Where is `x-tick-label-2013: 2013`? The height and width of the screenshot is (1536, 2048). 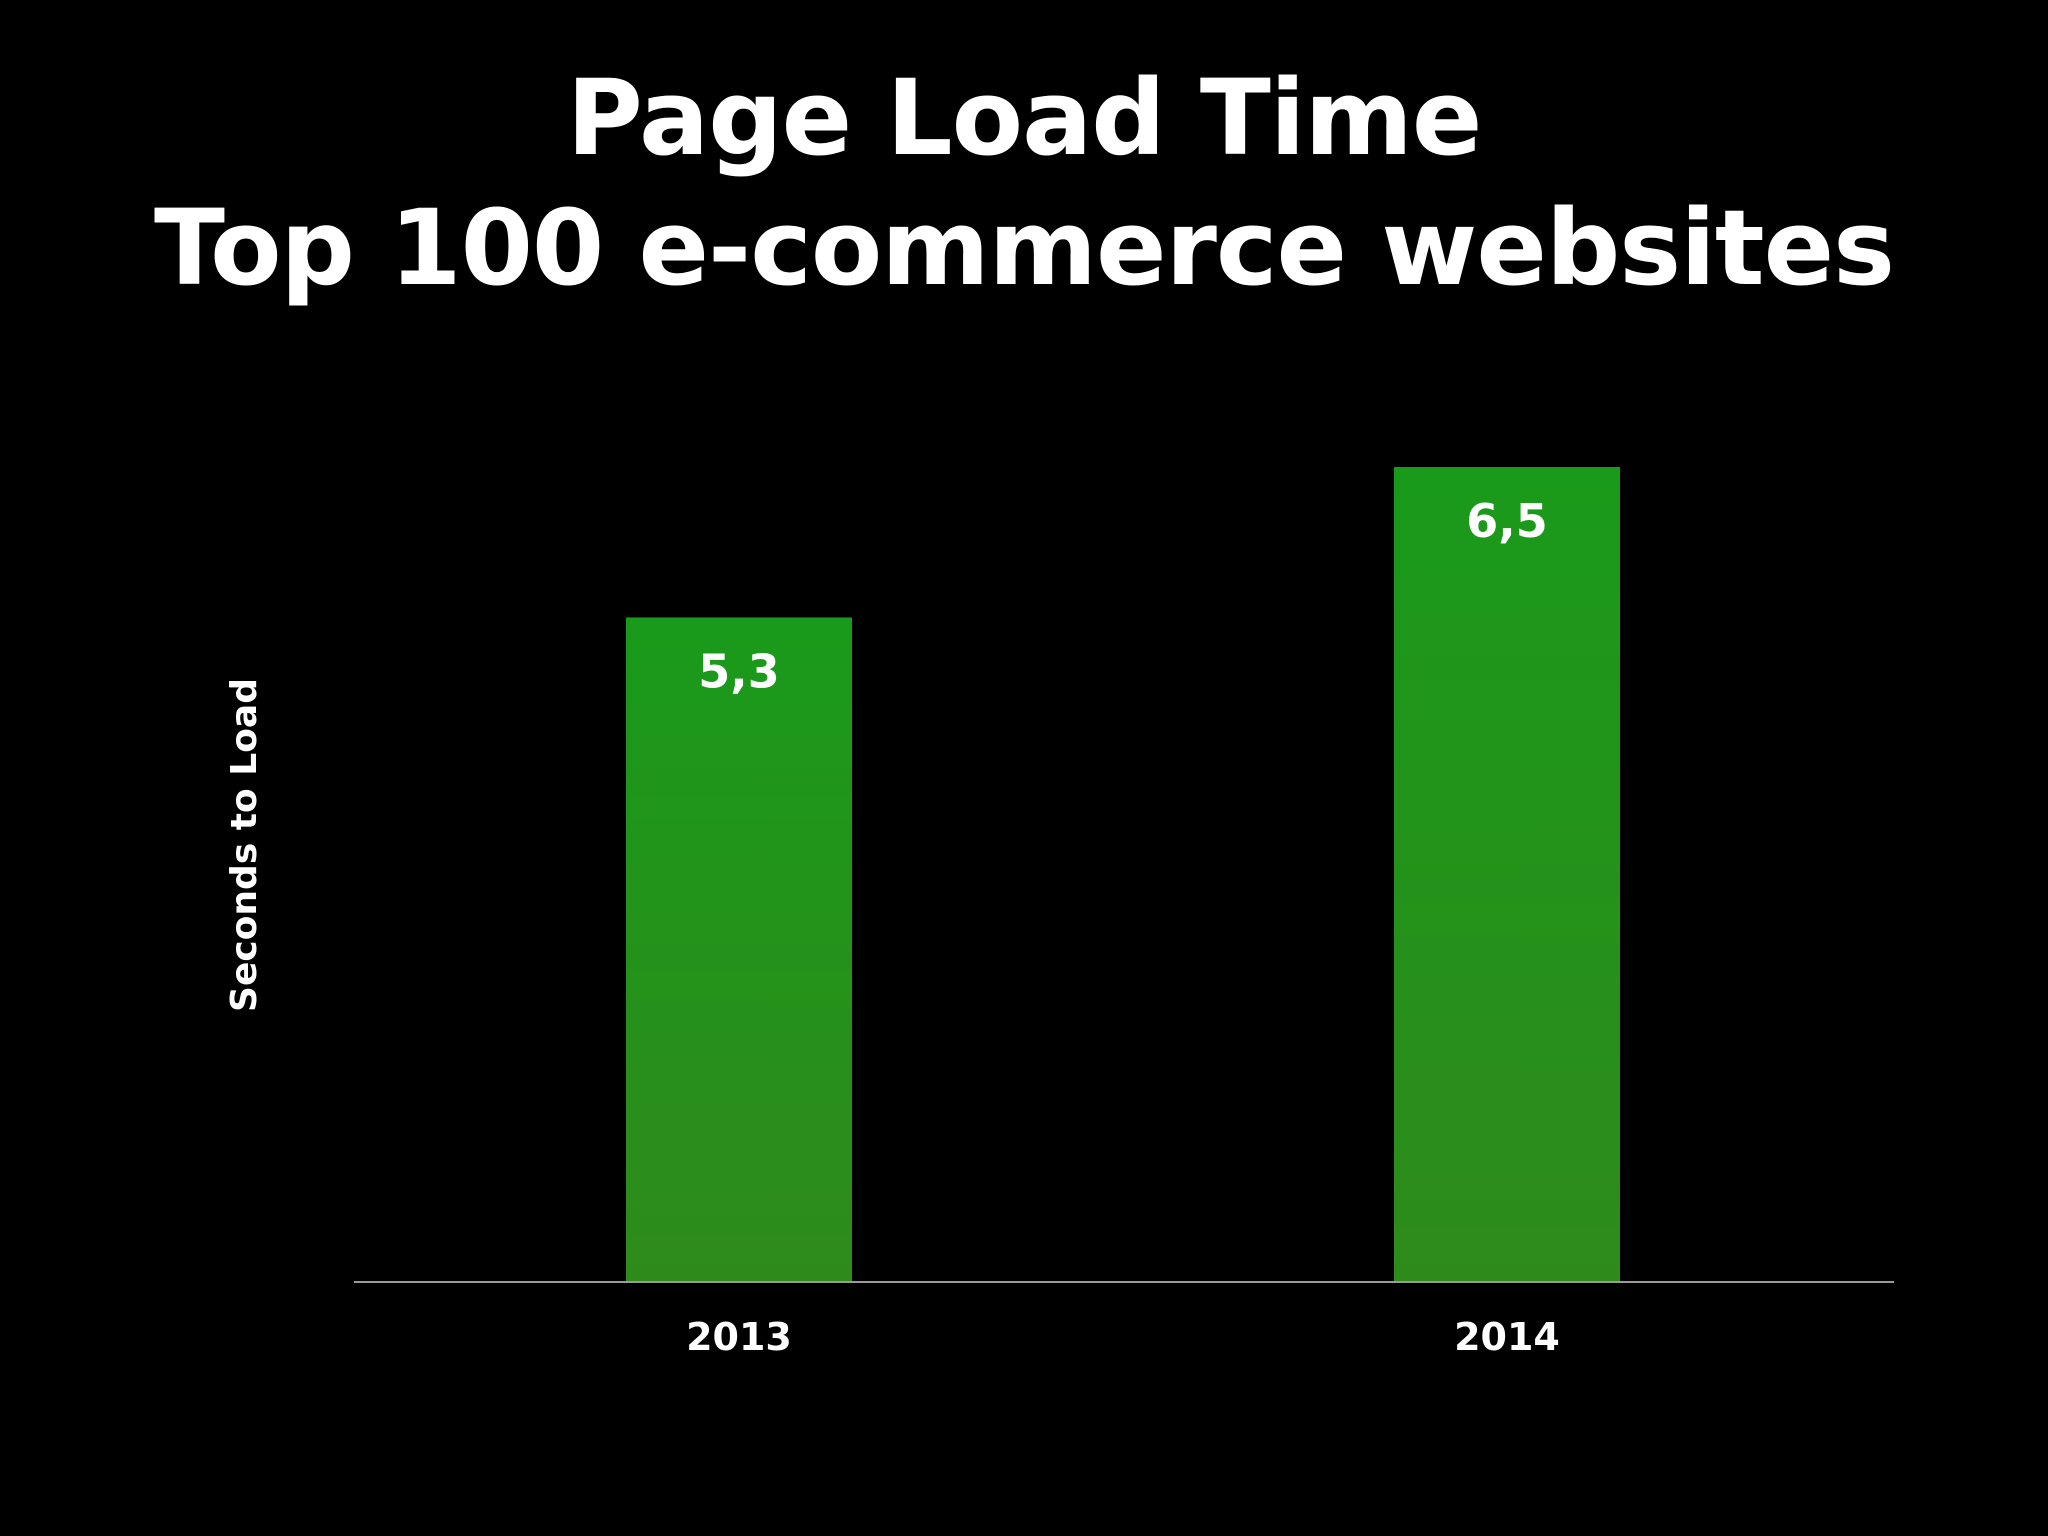
x-tick-label-2013: 2013 is located at coordinates (739, 1337).